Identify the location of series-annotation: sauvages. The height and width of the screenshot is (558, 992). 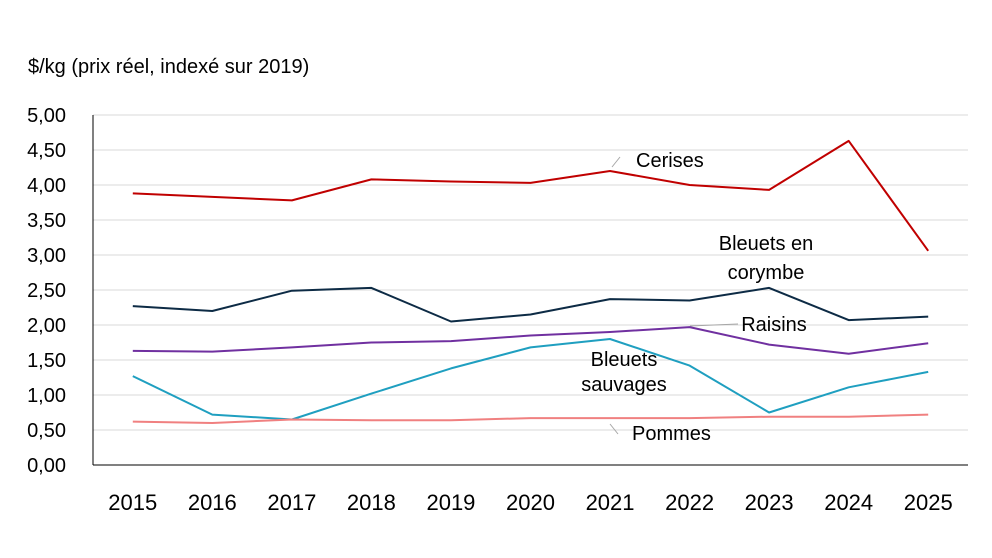
(624, 385).